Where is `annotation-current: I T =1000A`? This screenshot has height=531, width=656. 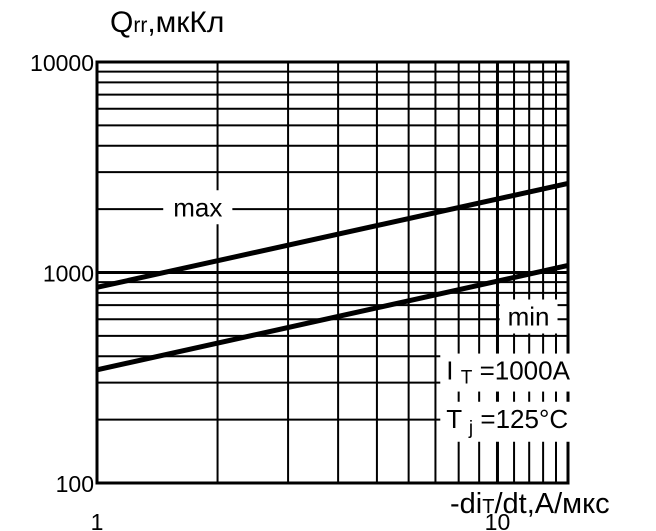
annotation-current: I T =1000A is located at coordinates (508, 373).